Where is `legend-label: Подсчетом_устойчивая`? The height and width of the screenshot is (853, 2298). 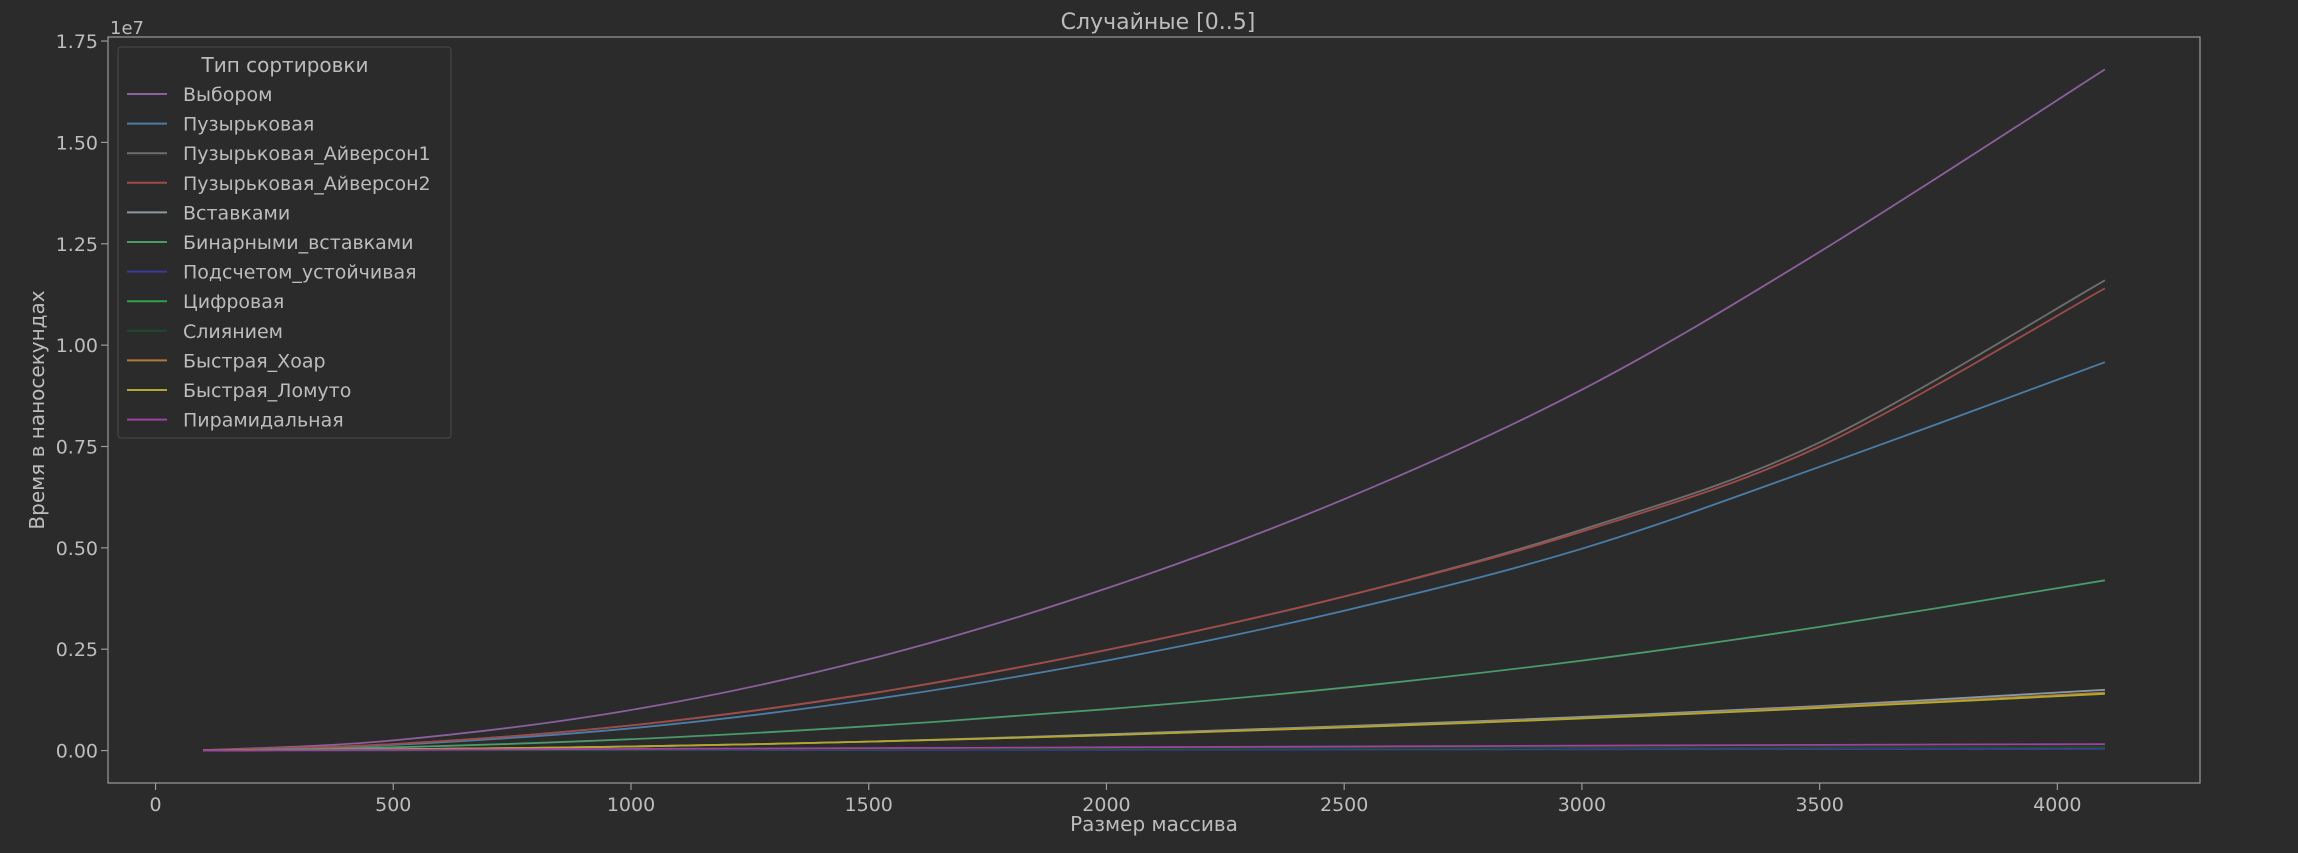 legend-label: Подсчетом_устойчивая is located at coordinates (300, 273).